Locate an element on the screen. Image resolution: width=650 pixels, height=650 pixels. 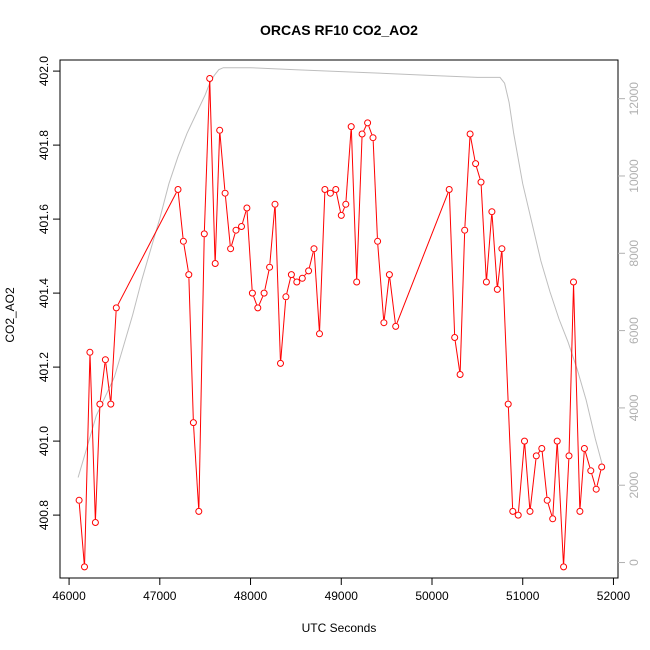
y2-tick-label: 6000 is located at coordinates (634, 330).